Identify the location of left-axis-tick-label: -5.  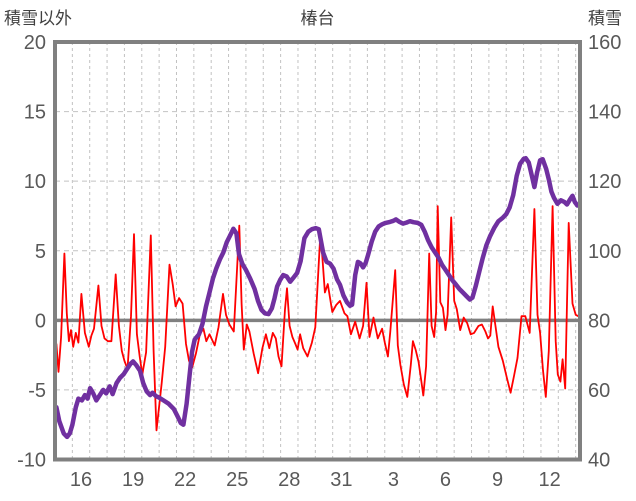
(37, 391).